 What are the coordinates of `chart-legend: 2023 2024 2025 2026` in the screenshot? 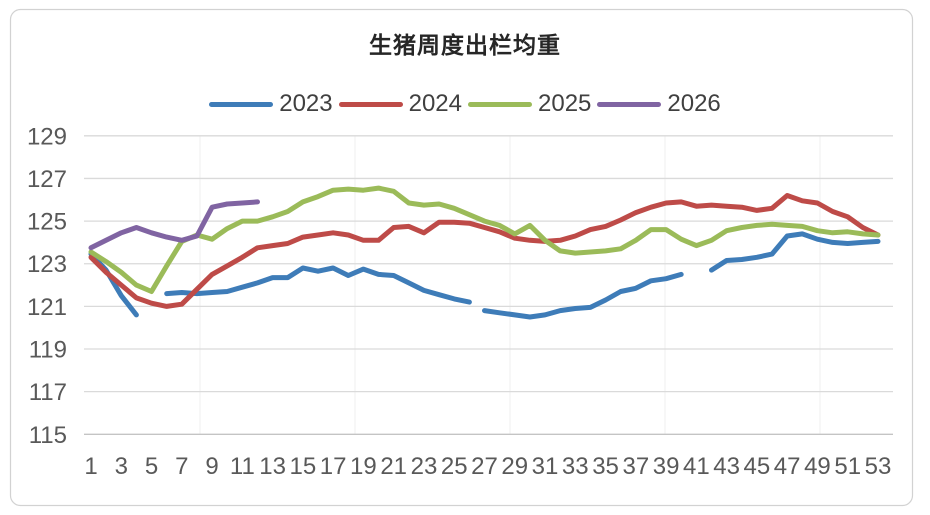 It's located at (465, 104).